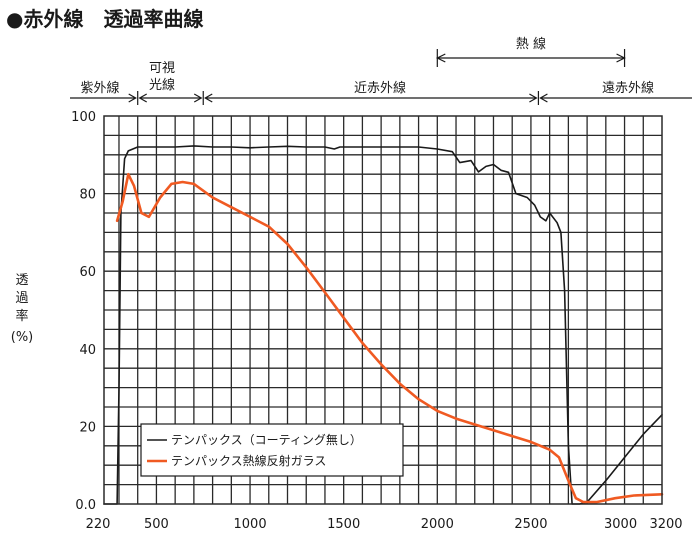 The height and width of the screenshot is (542, 700). What do you see at coordinates (531, 44) in the screenshot?
I see `heat-band-label: 熱 線` at bounding box center [531, 44].